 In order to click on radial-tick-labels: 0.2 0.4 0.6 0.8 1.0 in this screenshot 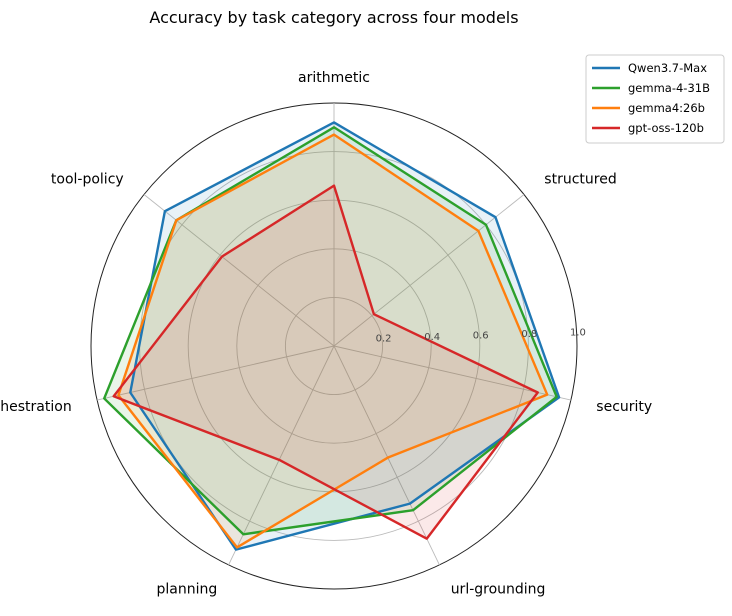, I will do `click(481, 336)`.